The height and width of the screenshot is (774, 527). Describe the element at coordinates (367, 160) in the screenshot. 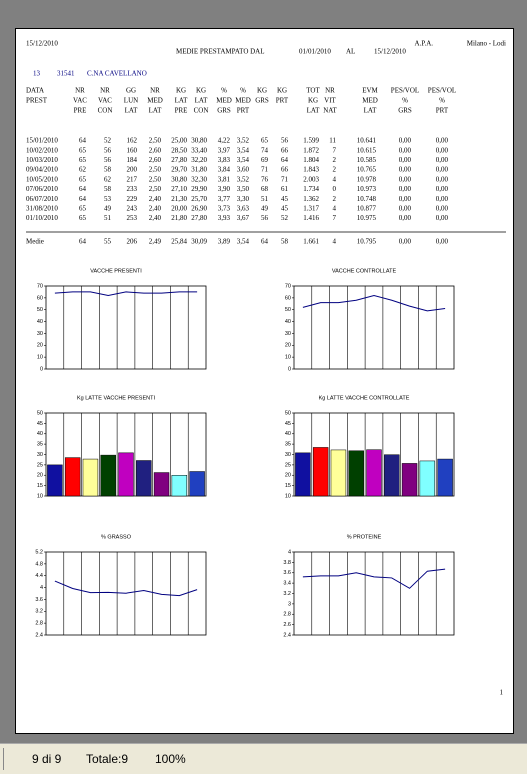

I see `table-cell: 10.585` at that location.